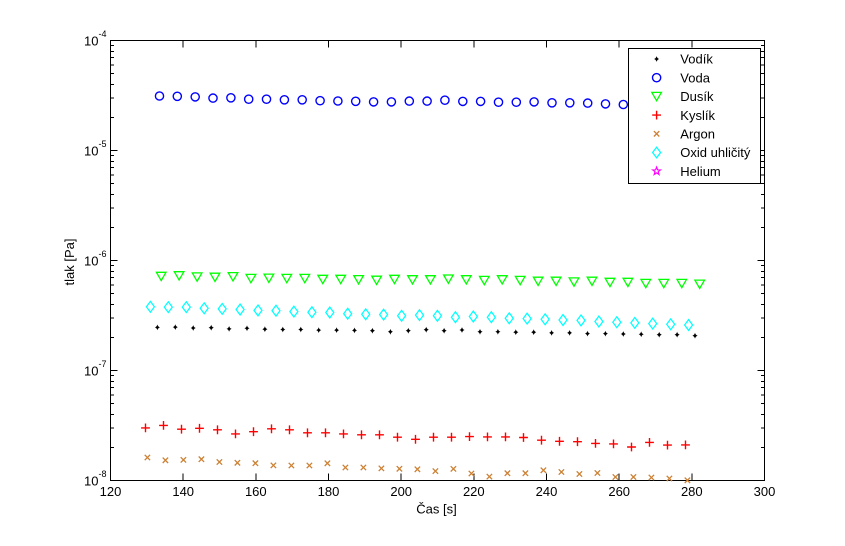  Describe the element at coordinates (697, 134) in the screenshot. I see `svg-text: Argon` at that location.